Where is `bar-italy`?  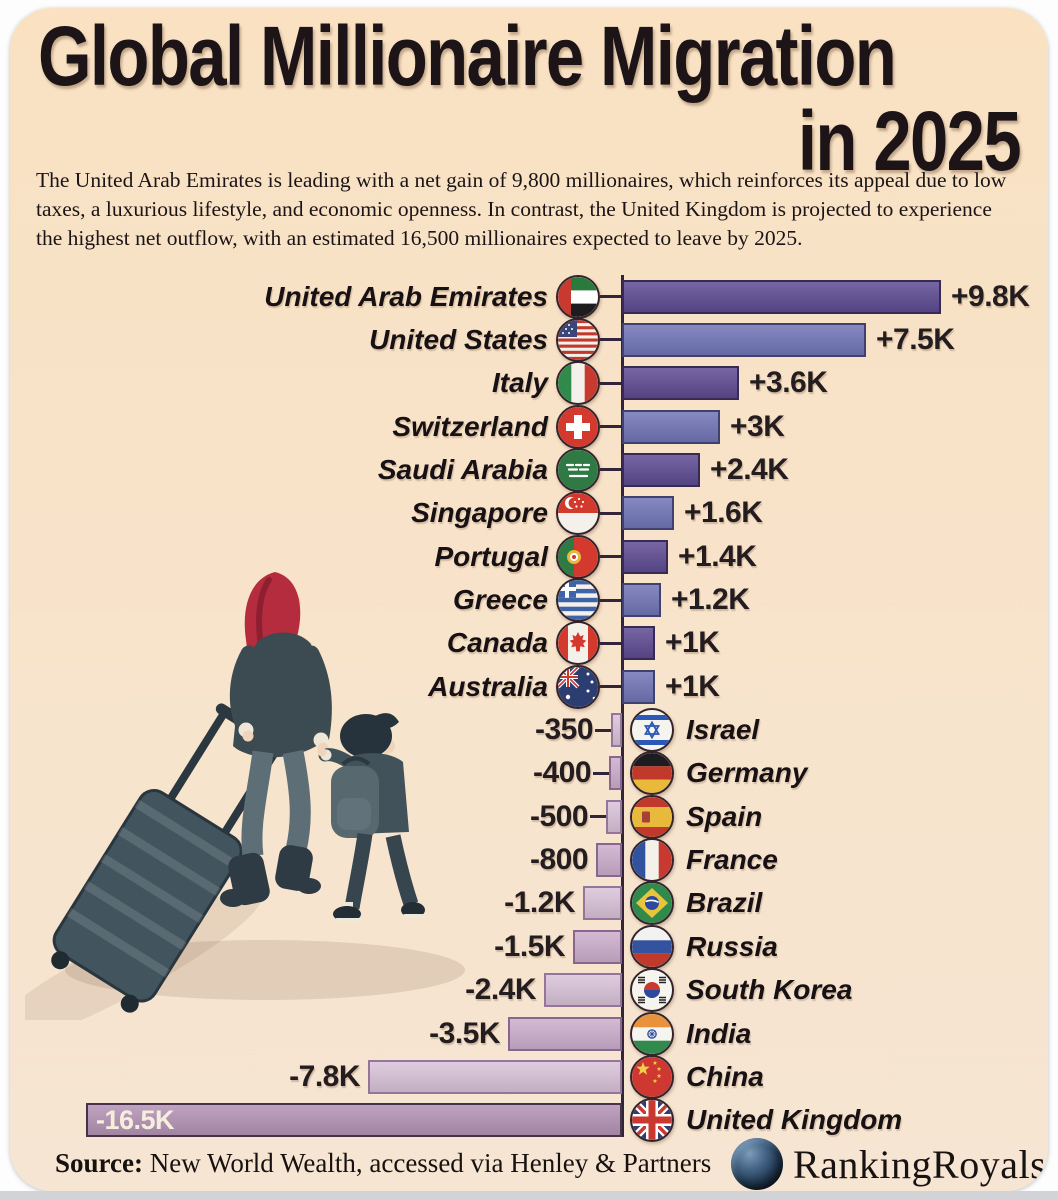
bar-italy is located at coordinates (680, 383).